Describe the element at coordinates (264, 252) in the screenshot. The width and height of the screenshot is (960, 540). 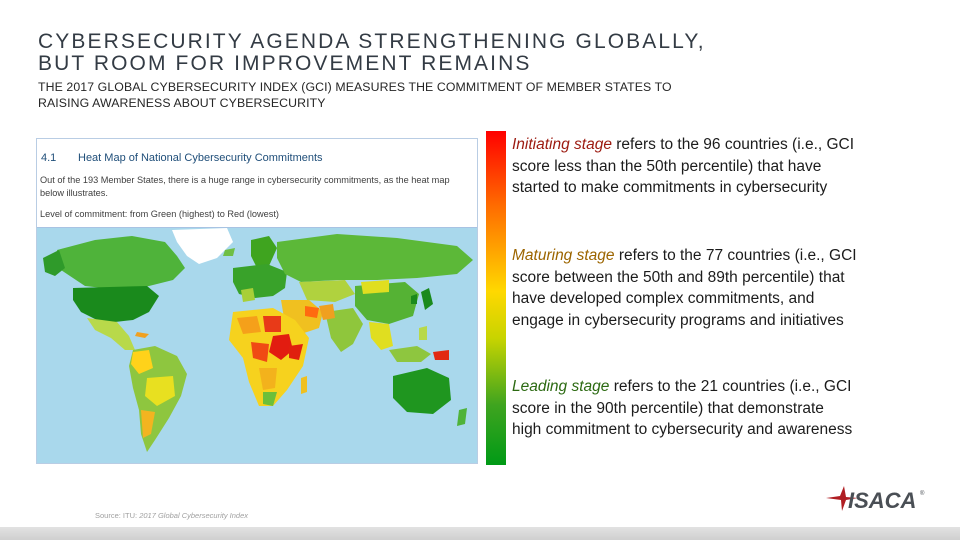
I see `map-scandinavia` at that location.